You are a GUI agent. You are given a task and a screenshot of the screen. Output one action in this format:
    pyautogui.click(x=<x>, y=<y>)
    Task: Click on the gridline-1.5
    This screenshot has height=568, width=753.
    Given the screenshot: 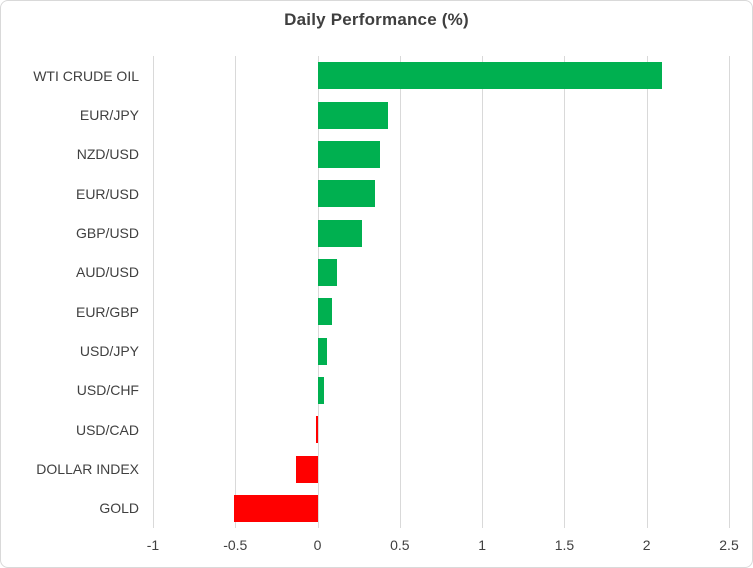 What is the action you would take?
    pyautogui.click(x=565, y=292)
    